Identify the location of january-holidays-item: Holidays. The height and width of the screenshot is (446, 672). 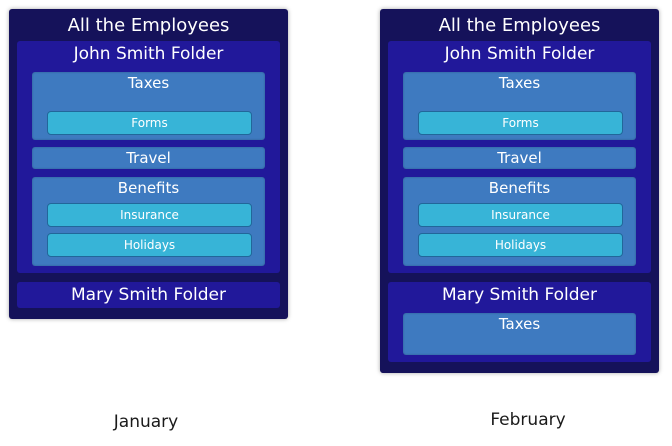
(149, 245).